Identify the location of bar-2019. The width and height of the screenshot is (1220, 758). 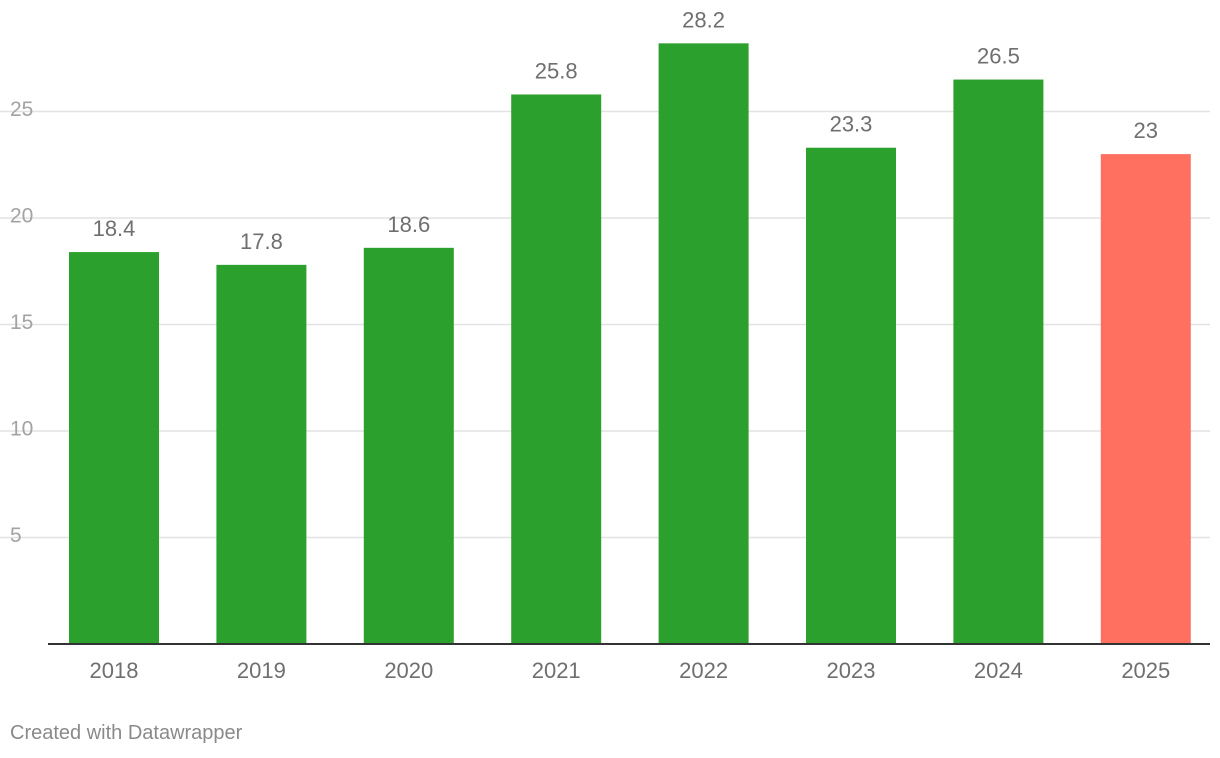
(261, 454).